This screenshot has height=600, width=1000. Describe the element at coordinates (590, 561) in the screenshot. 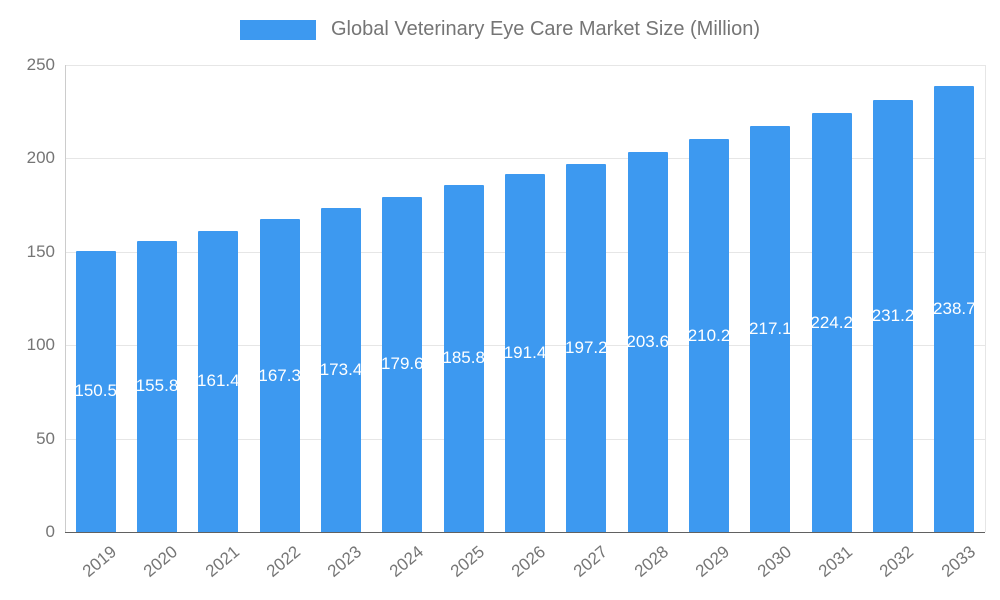

I see `x-axis-label: 2027` at that location.